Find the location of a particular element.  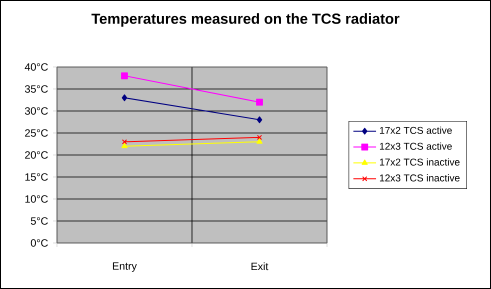

legend-label: 12x3 TCS active is located at coordinates (416, 146).